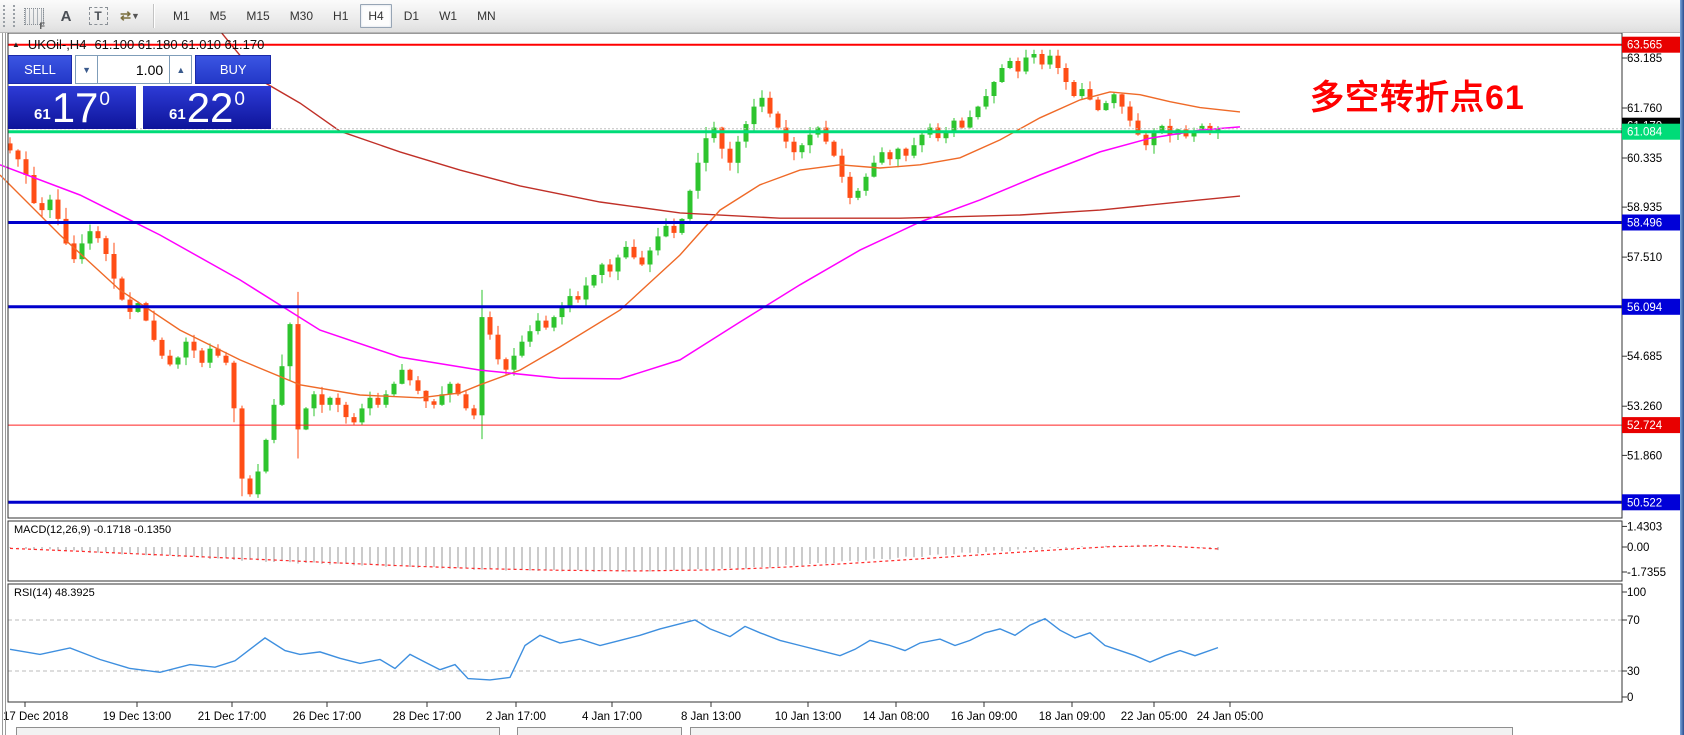  I want to click on time-axis-label: 22 Jan 05:00, so click(1154, 717).